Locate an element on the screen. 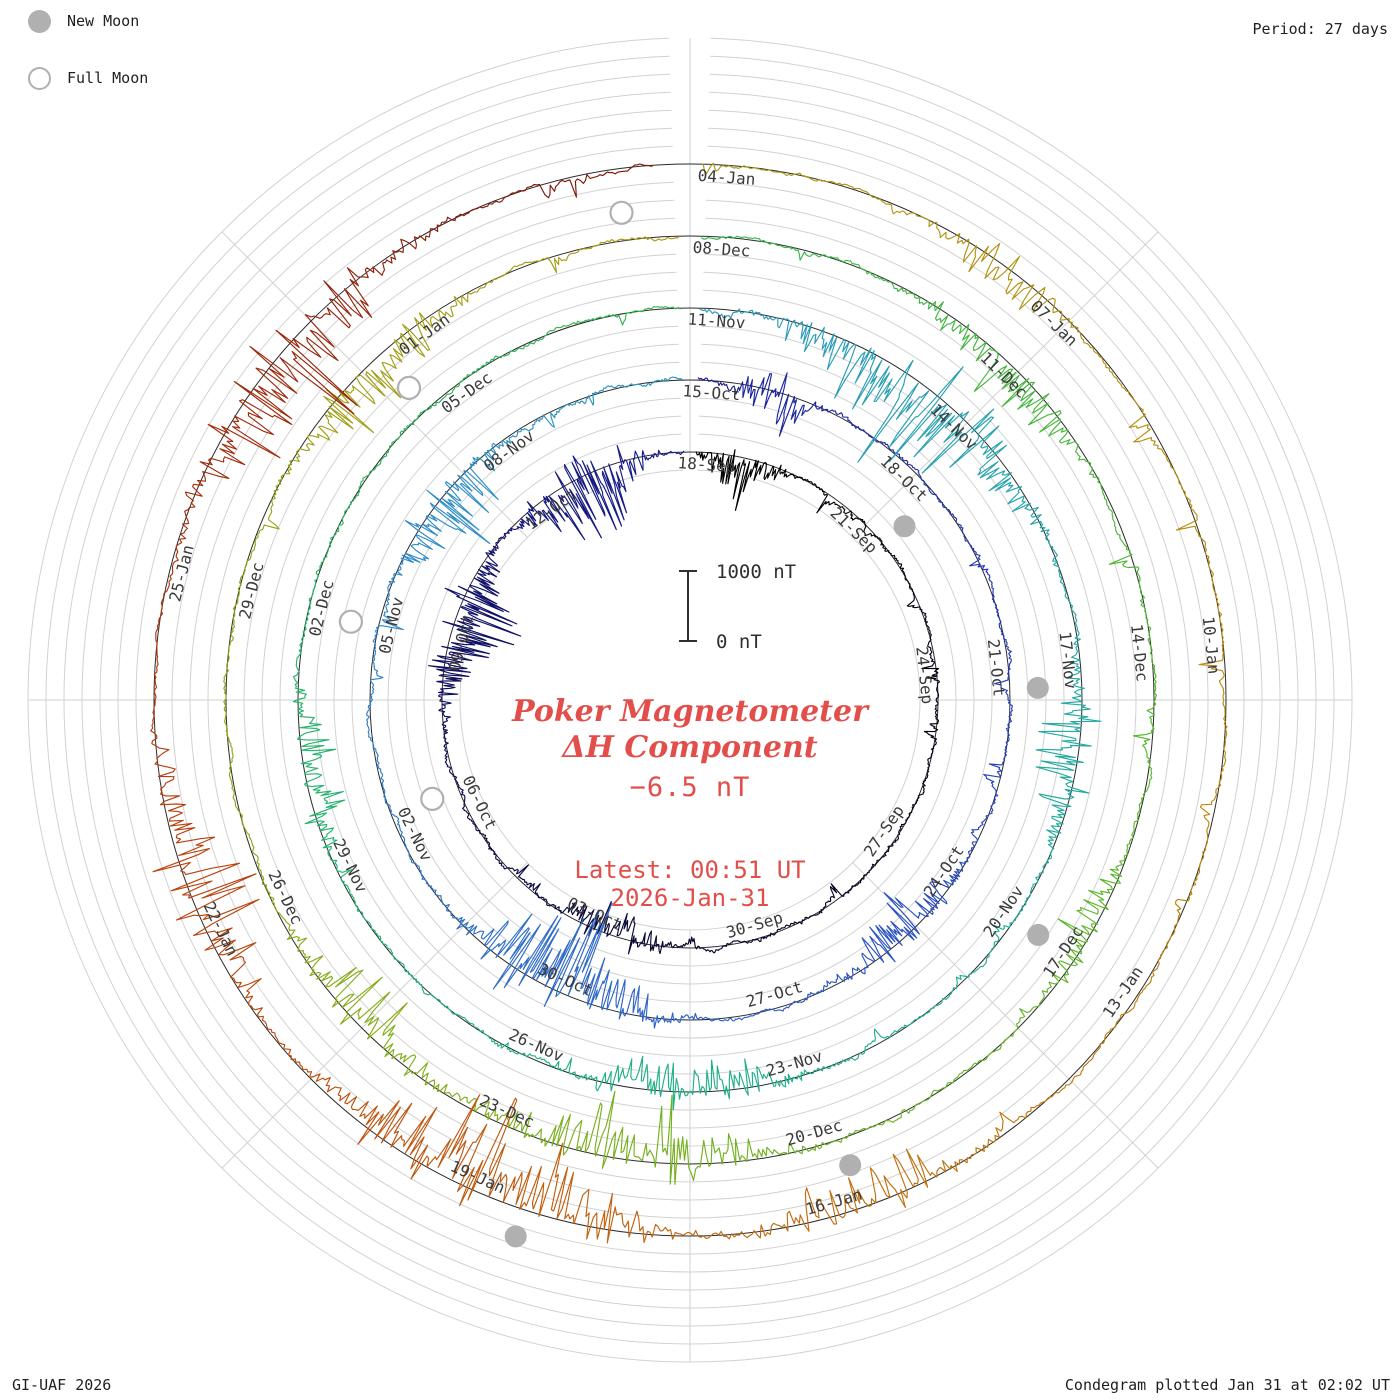  scale-bar-label-bottom: 0 nT is located at coordinates (739, 642).